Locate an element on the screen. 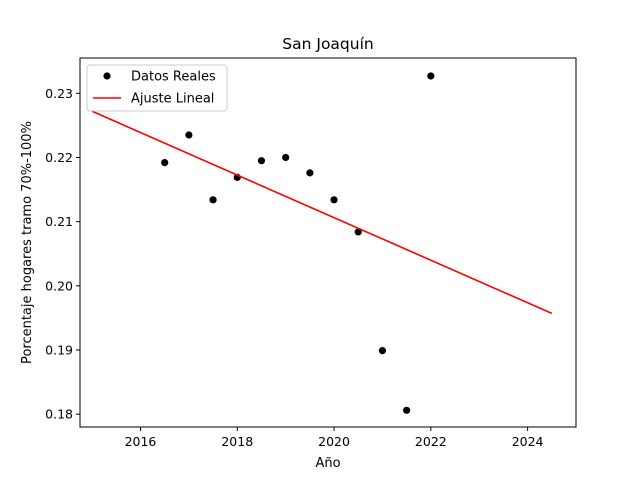 The image size is (640, 480). legend: Datos Reales Ajuste Lineal is located at coordinates (157, 88).